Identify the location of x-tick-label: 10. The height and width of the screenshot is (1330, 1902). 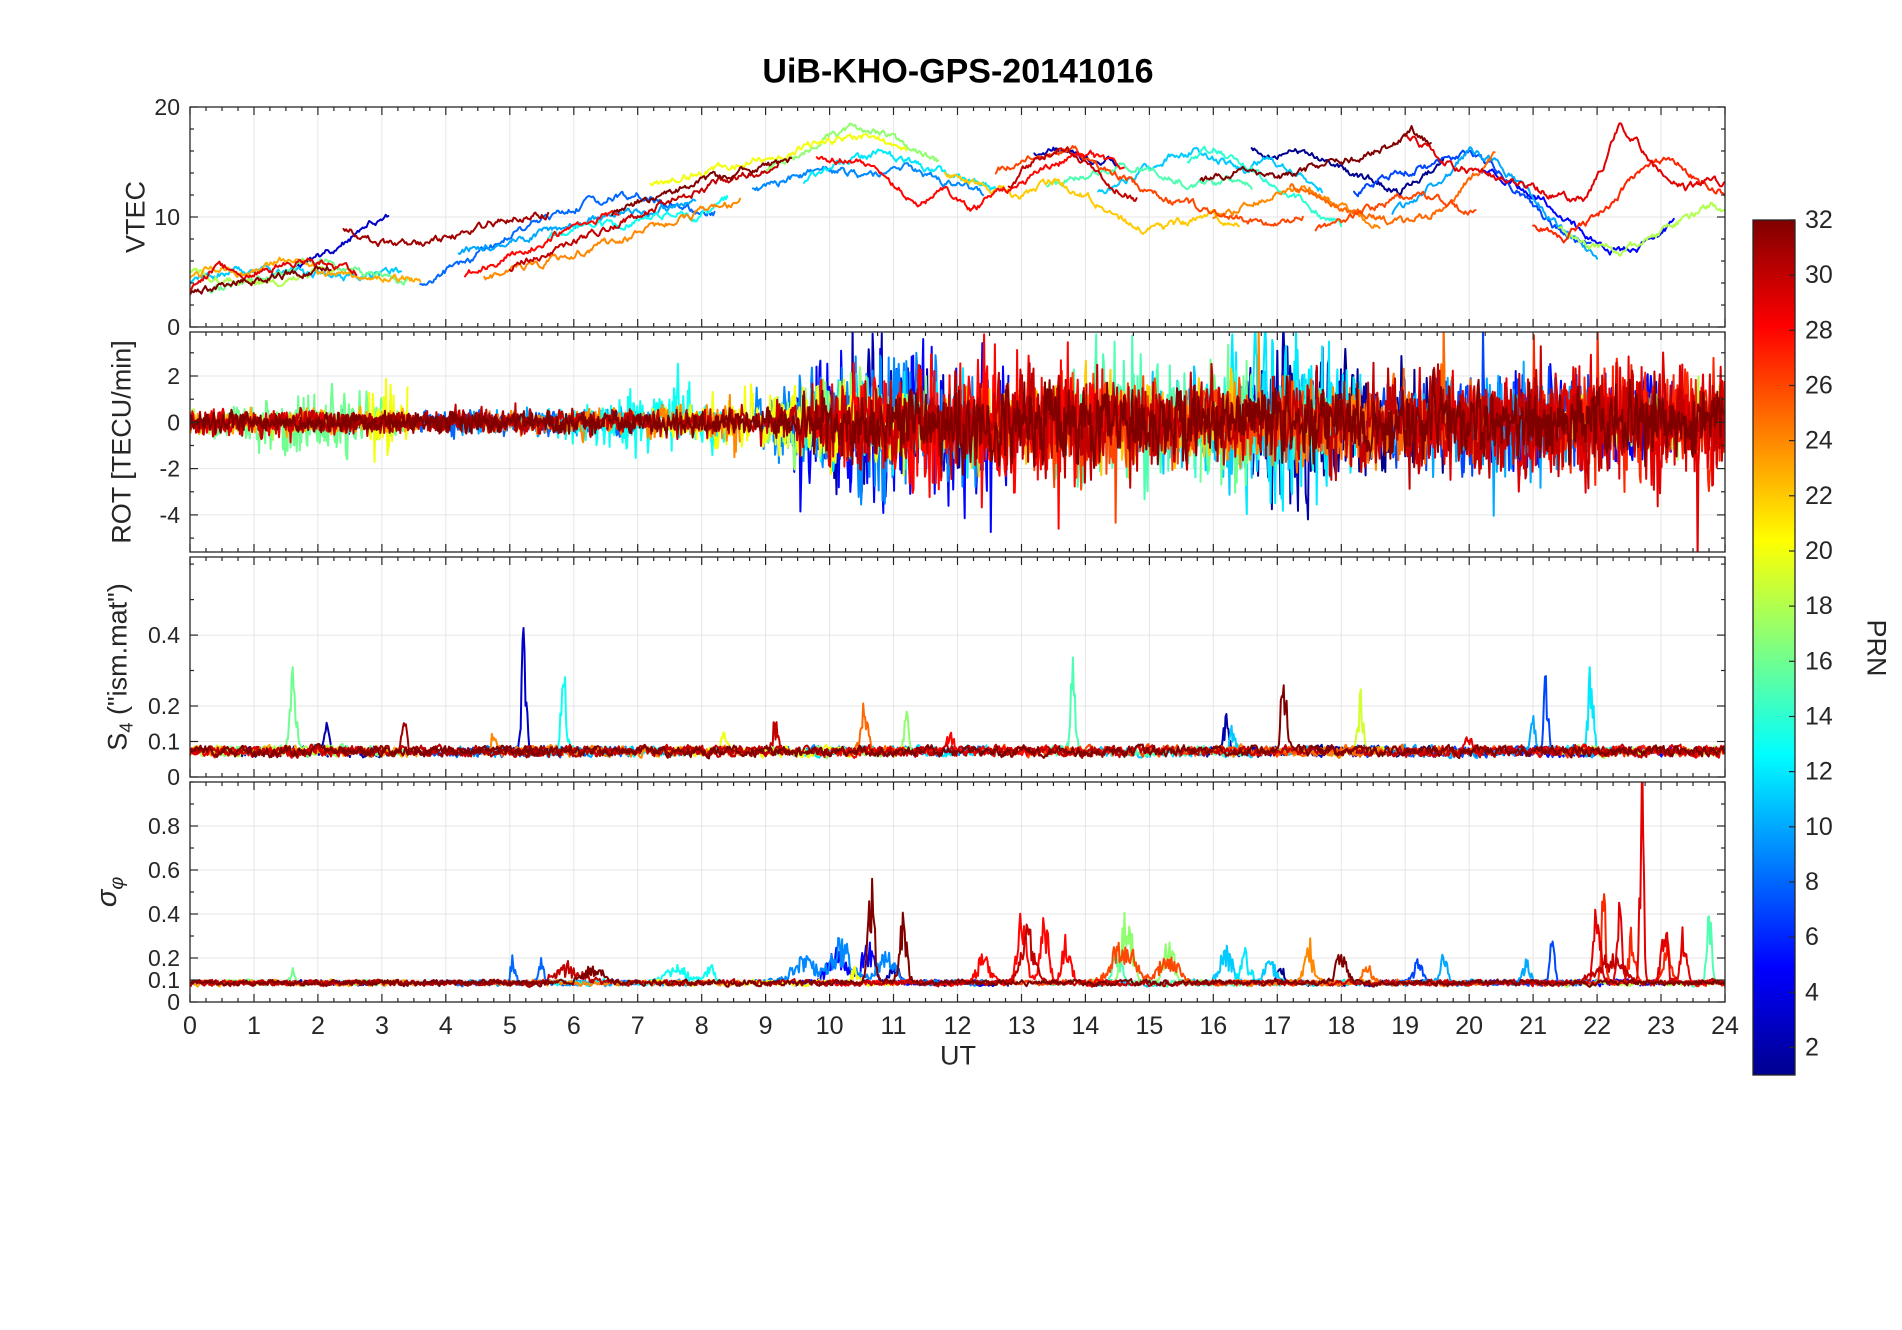
(830, 1026).